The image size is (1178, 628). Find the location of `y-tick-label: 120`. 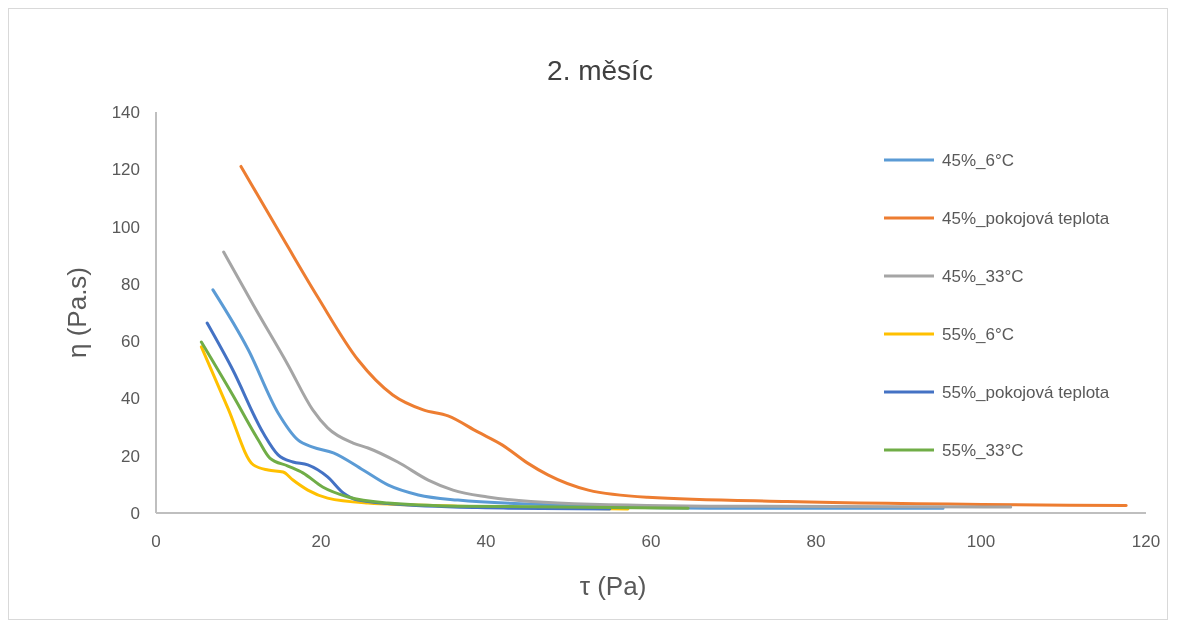

y-tick-label: 120 is located at coordinates (125, 170).